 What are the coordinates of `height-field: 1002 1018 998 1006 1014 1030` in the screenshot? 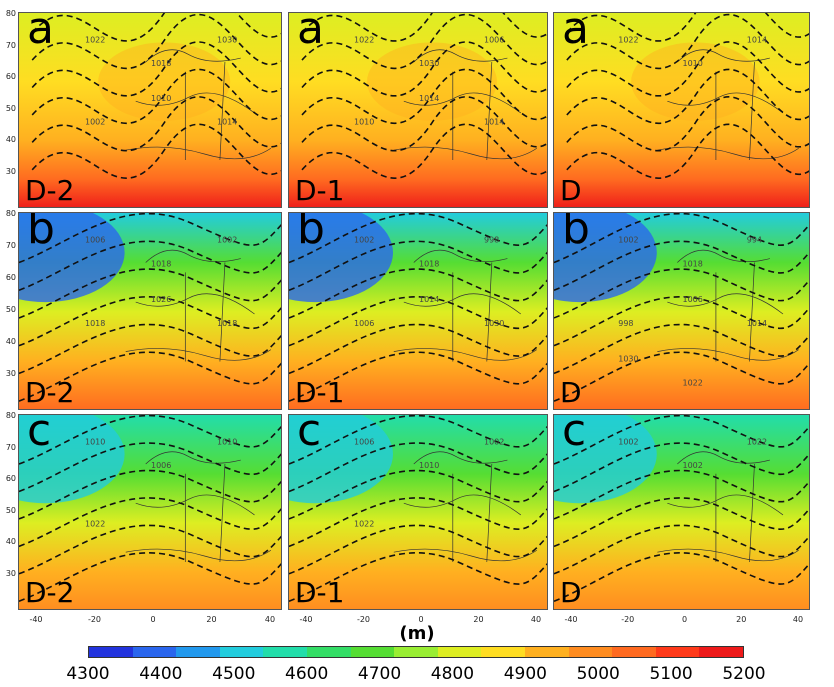 It's located at (418, 311).